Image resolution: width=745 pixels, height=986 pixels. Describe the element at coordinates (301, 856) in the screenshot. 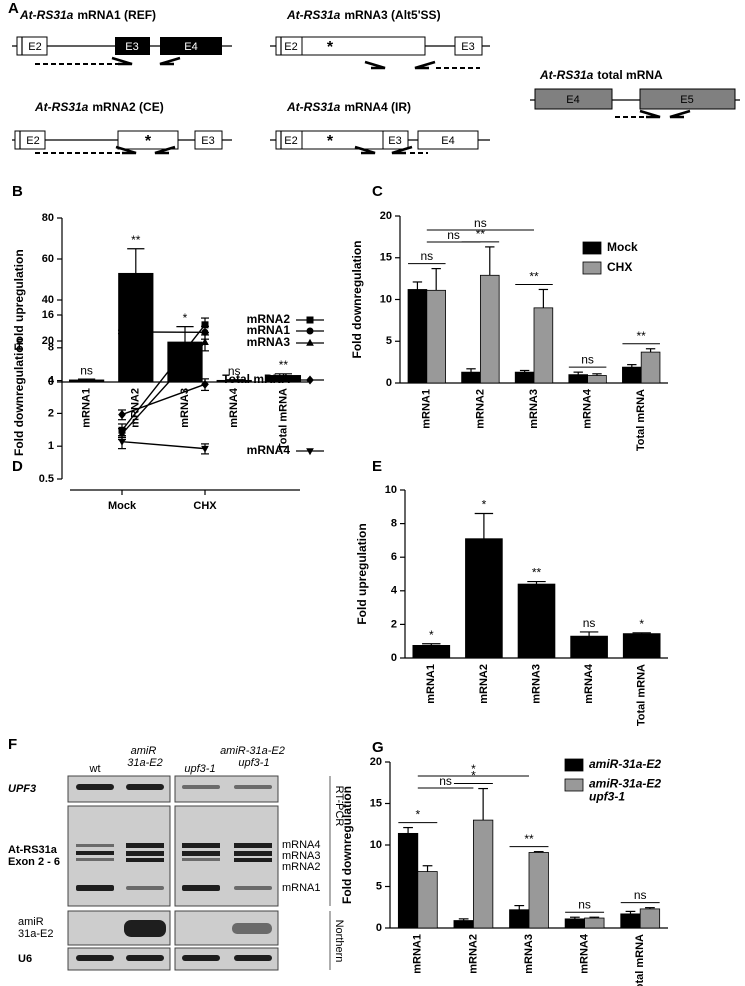

I see `band-label: mRNA3` at that location.